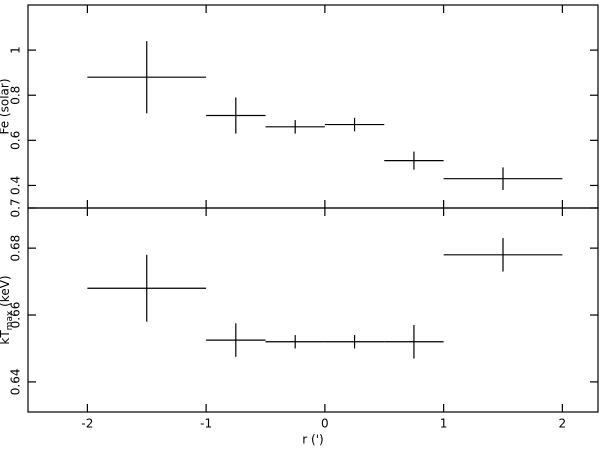 This screenshot has height=456, width=600. I want to click on y-tick-label: 0.64, so click(16, 382).